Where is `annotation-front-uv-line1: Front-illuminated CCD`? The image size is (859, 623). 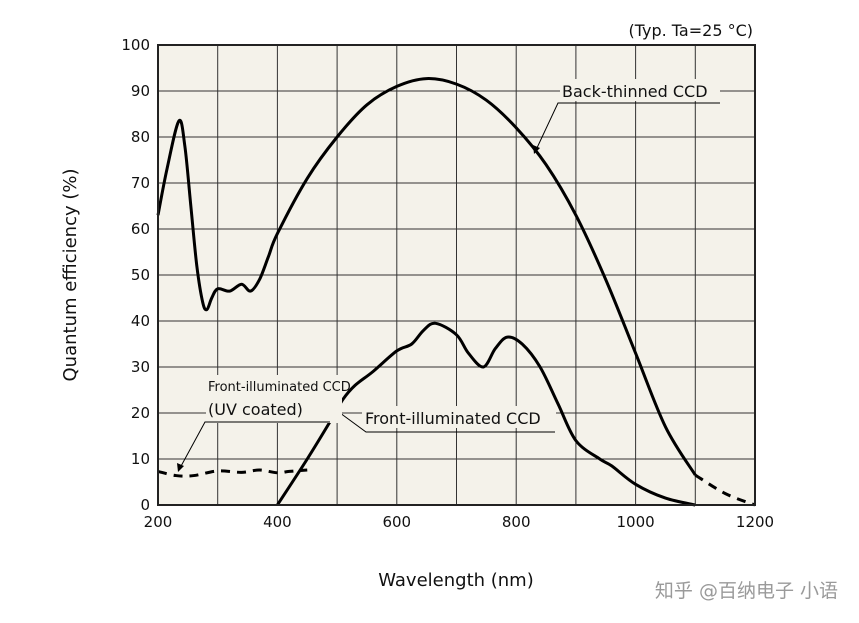
annotation-front-uv-line1: Front-illuminated CCD is located at coordinates (279, 387).